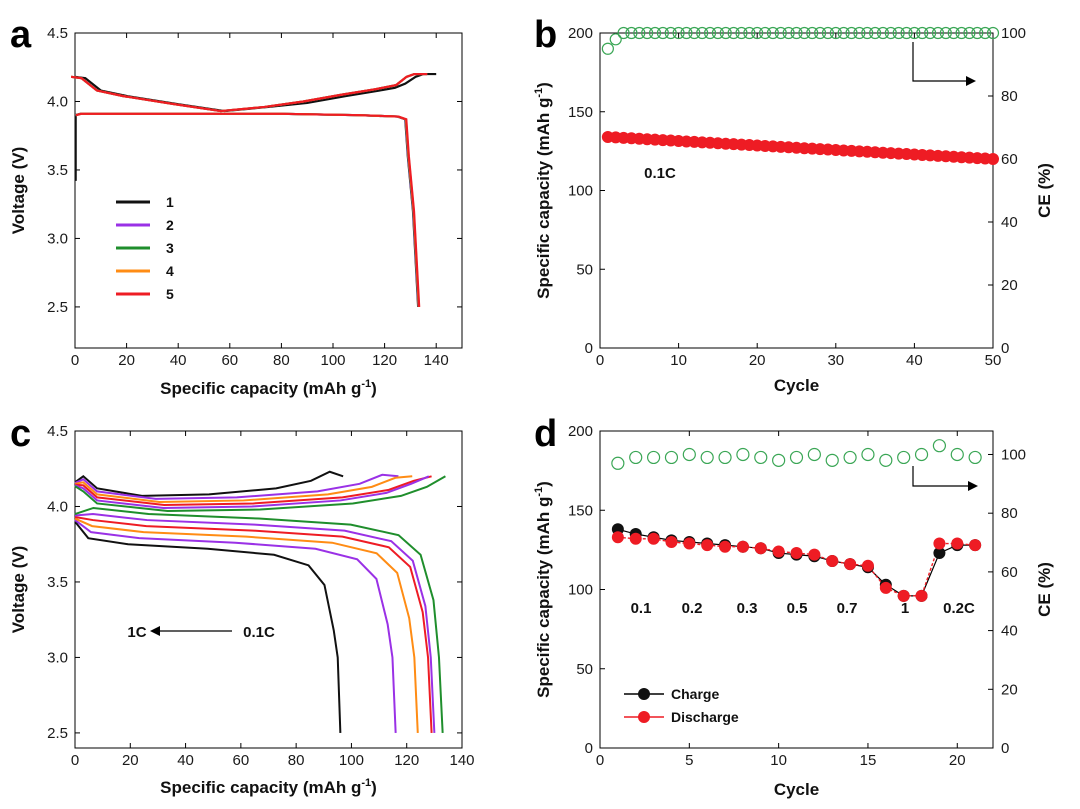  Describe the element at coordinates (1009, 96) in the screenshot. I see `y2-tick-label-b-4: 80` at that location.